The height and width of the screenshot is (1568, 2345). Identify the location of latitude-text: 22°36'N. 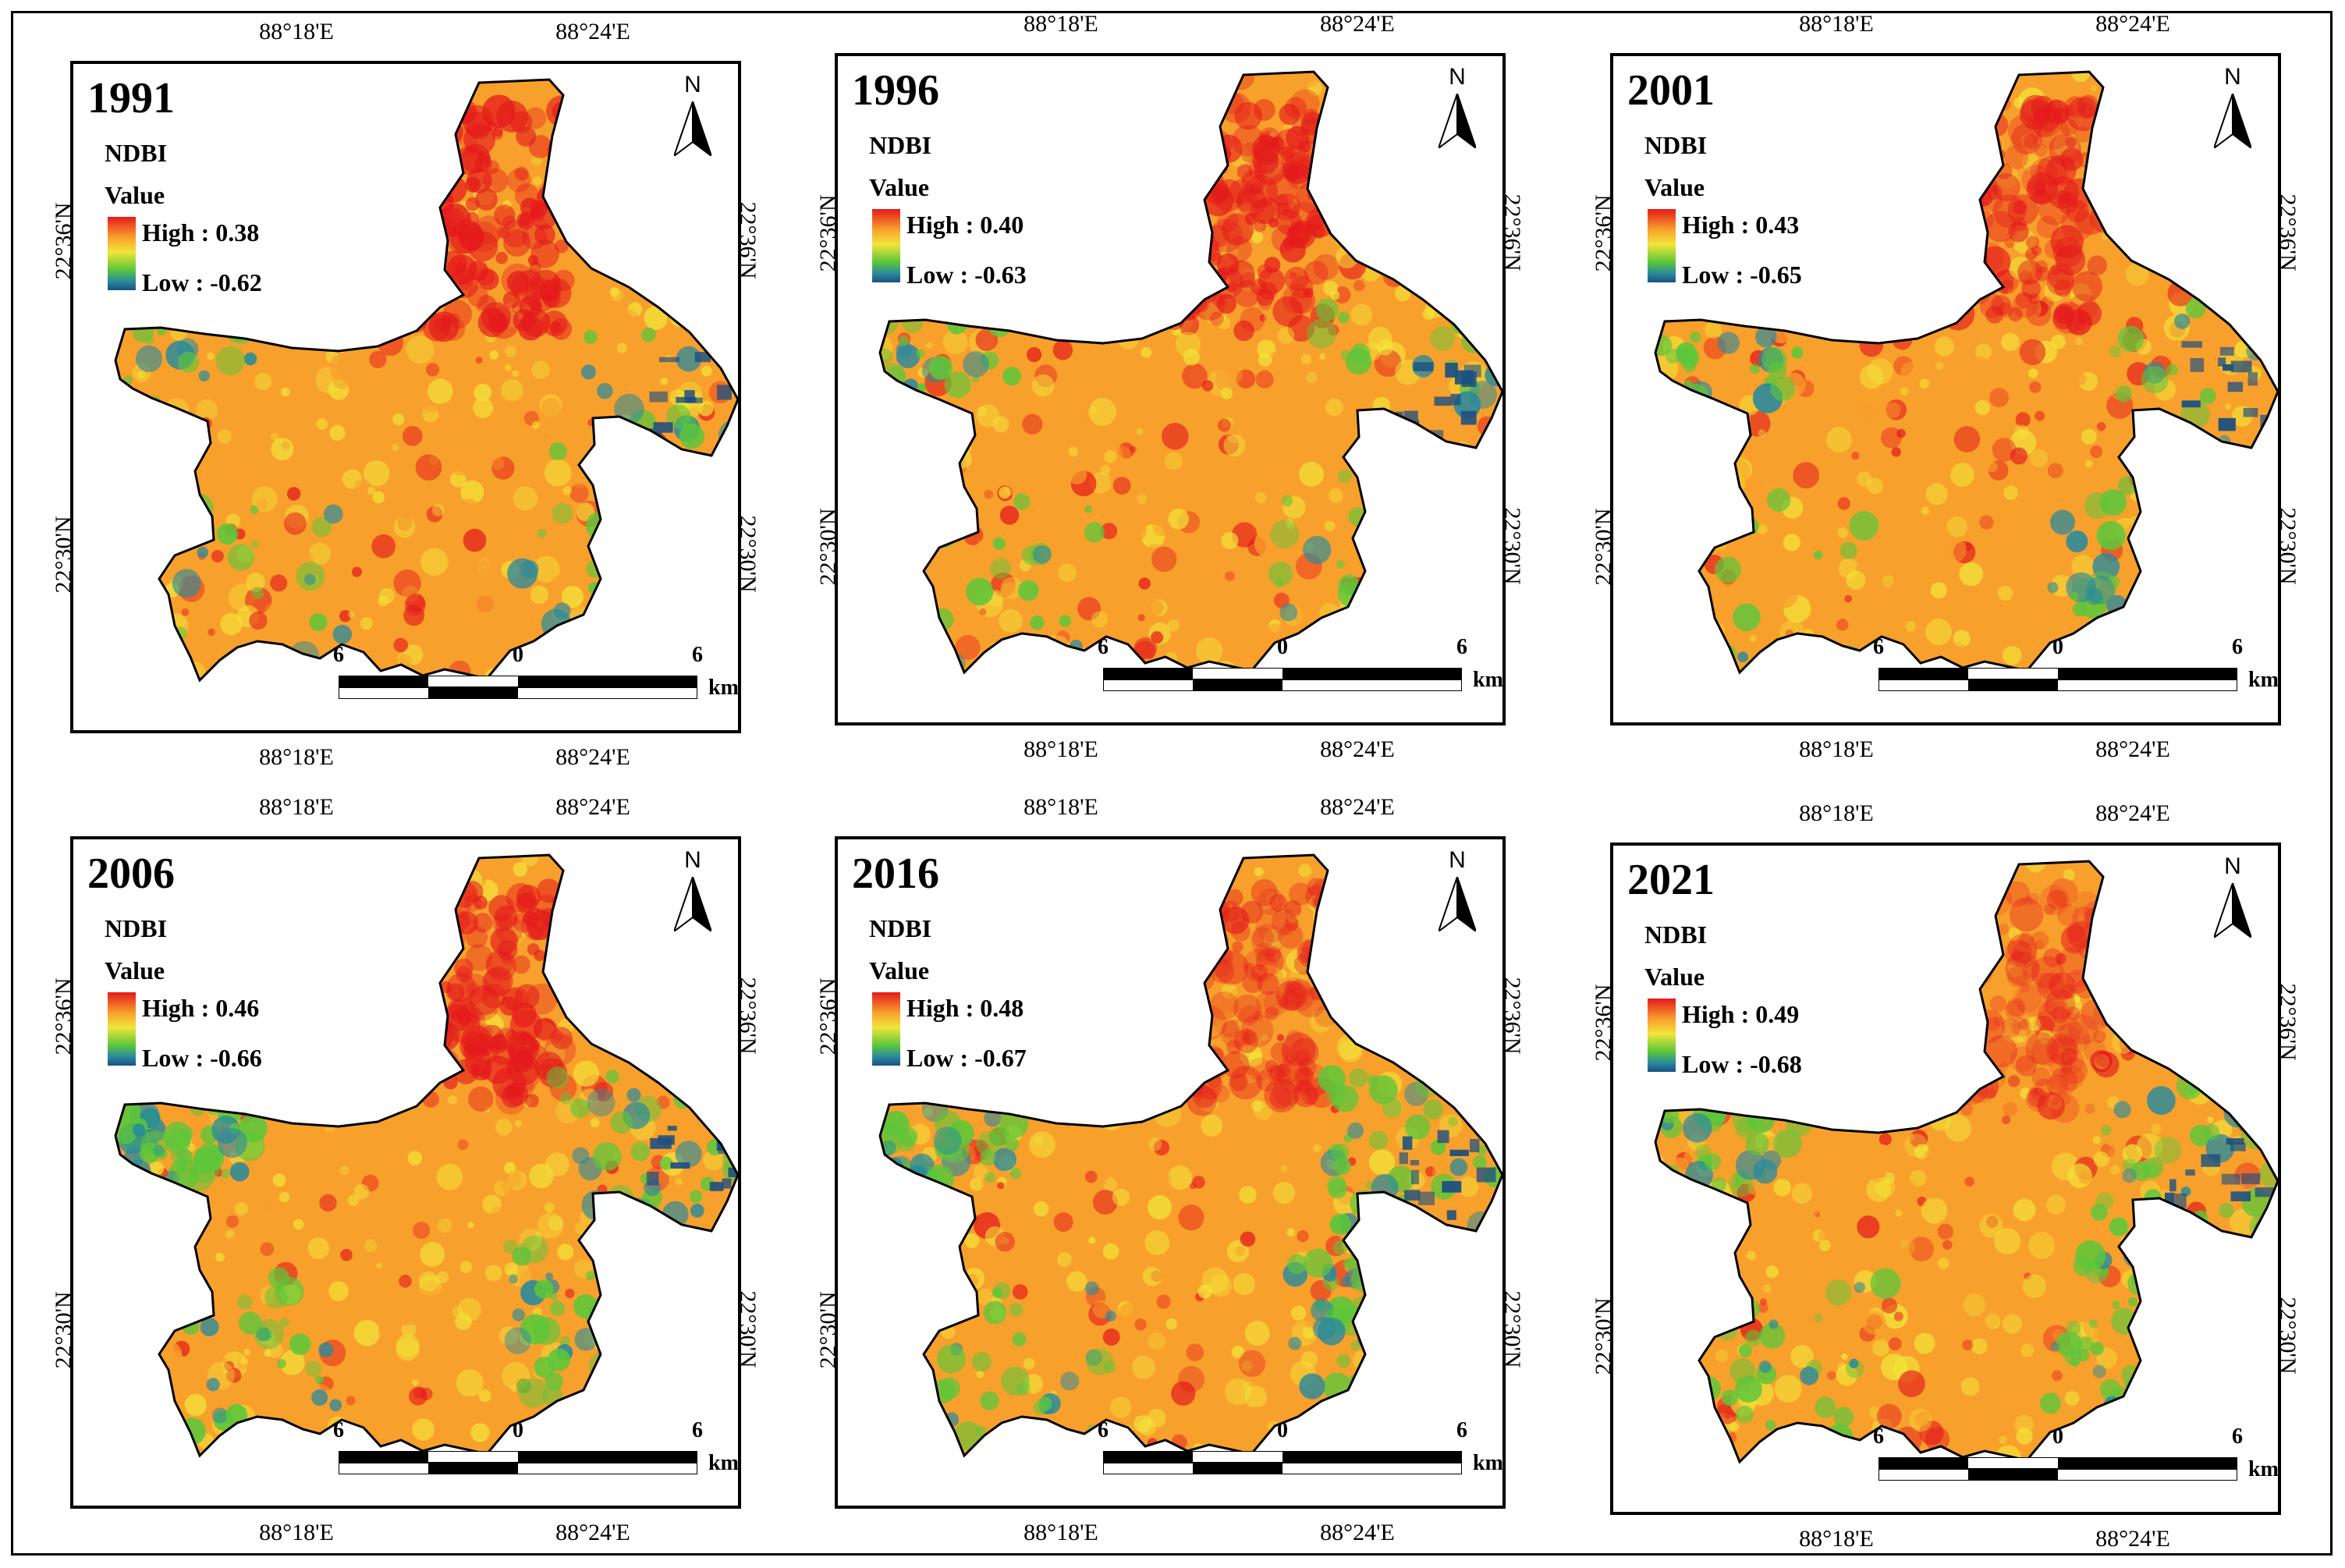
(748, 1016).